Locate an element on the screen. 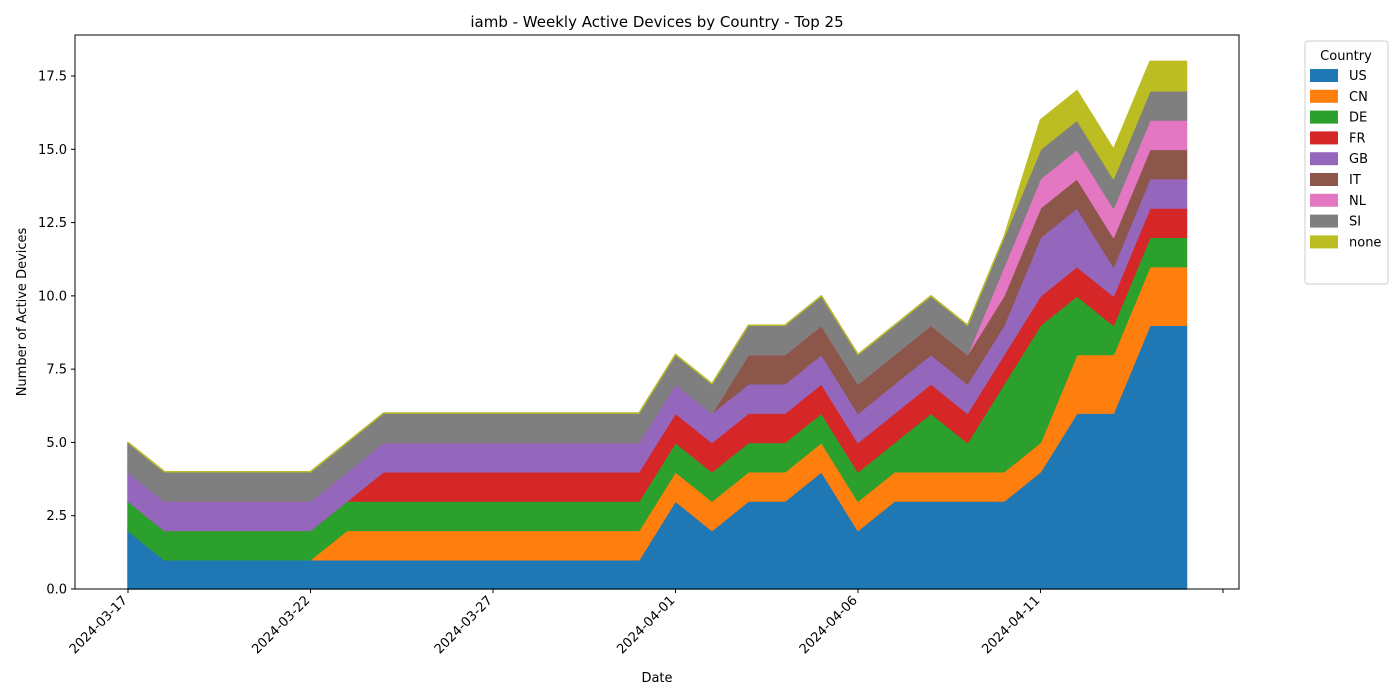 The image size is (1400, 700). legend-label-us: US is located at coordinates (1358, 76).